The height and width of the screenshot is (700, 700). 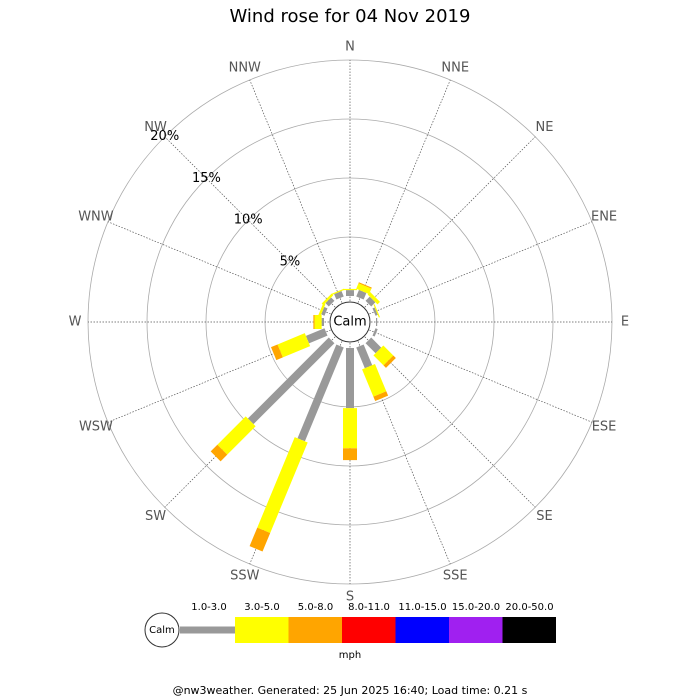 I want to click on legend-label: 3.0-5.0, so click(x=261, y=607).